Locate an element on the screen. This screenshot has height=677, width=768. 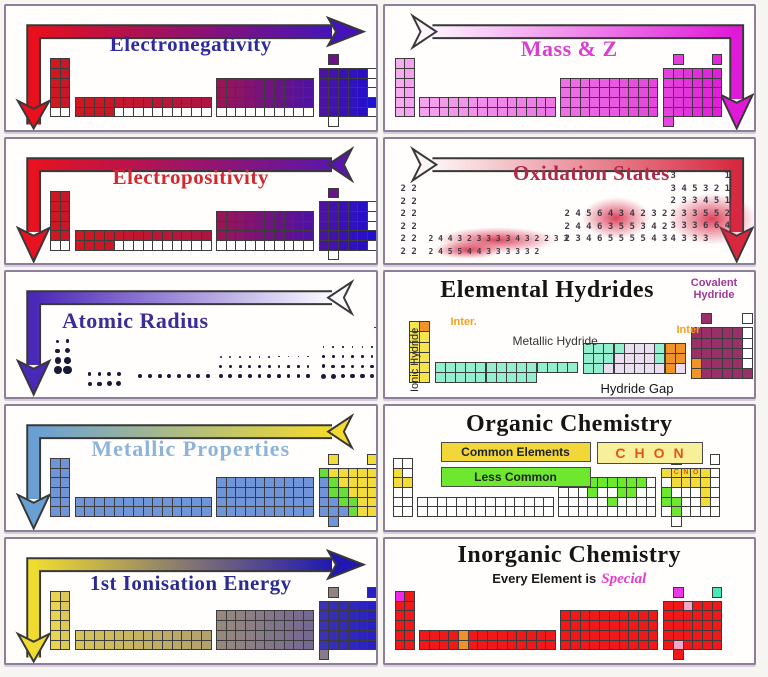
panel-metallic-properties: Metallic Properties is located at coordinates (191, 467).